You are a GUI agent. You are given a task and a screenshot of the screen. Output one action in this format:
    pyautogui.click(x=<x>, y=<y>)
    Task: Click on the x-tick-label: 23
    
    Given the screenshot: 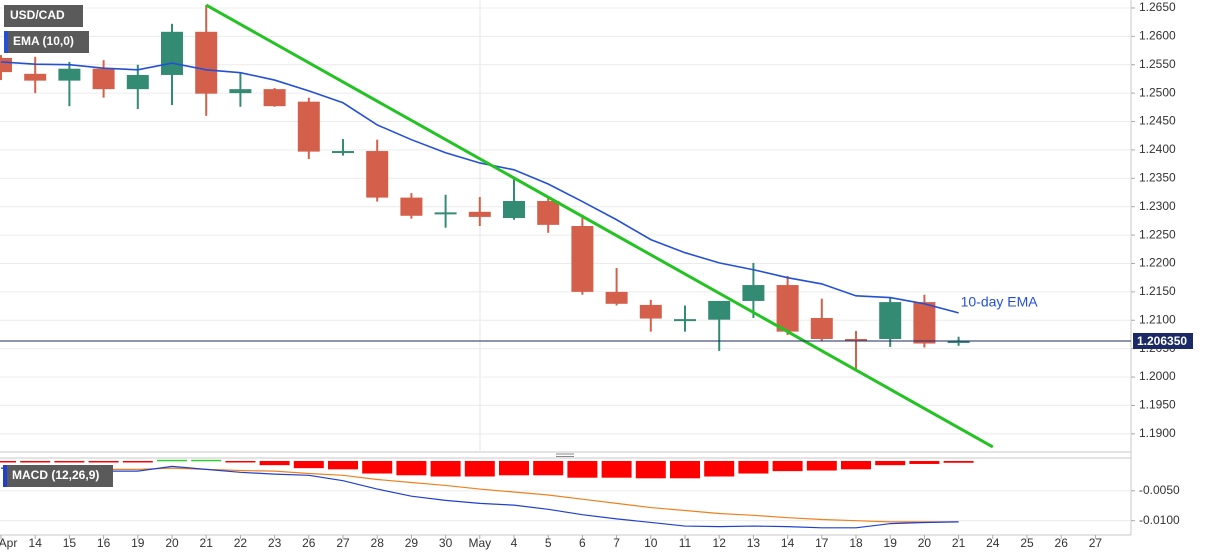 What is the action you would take?
    pyautogui.click(x=275, y=543)
    